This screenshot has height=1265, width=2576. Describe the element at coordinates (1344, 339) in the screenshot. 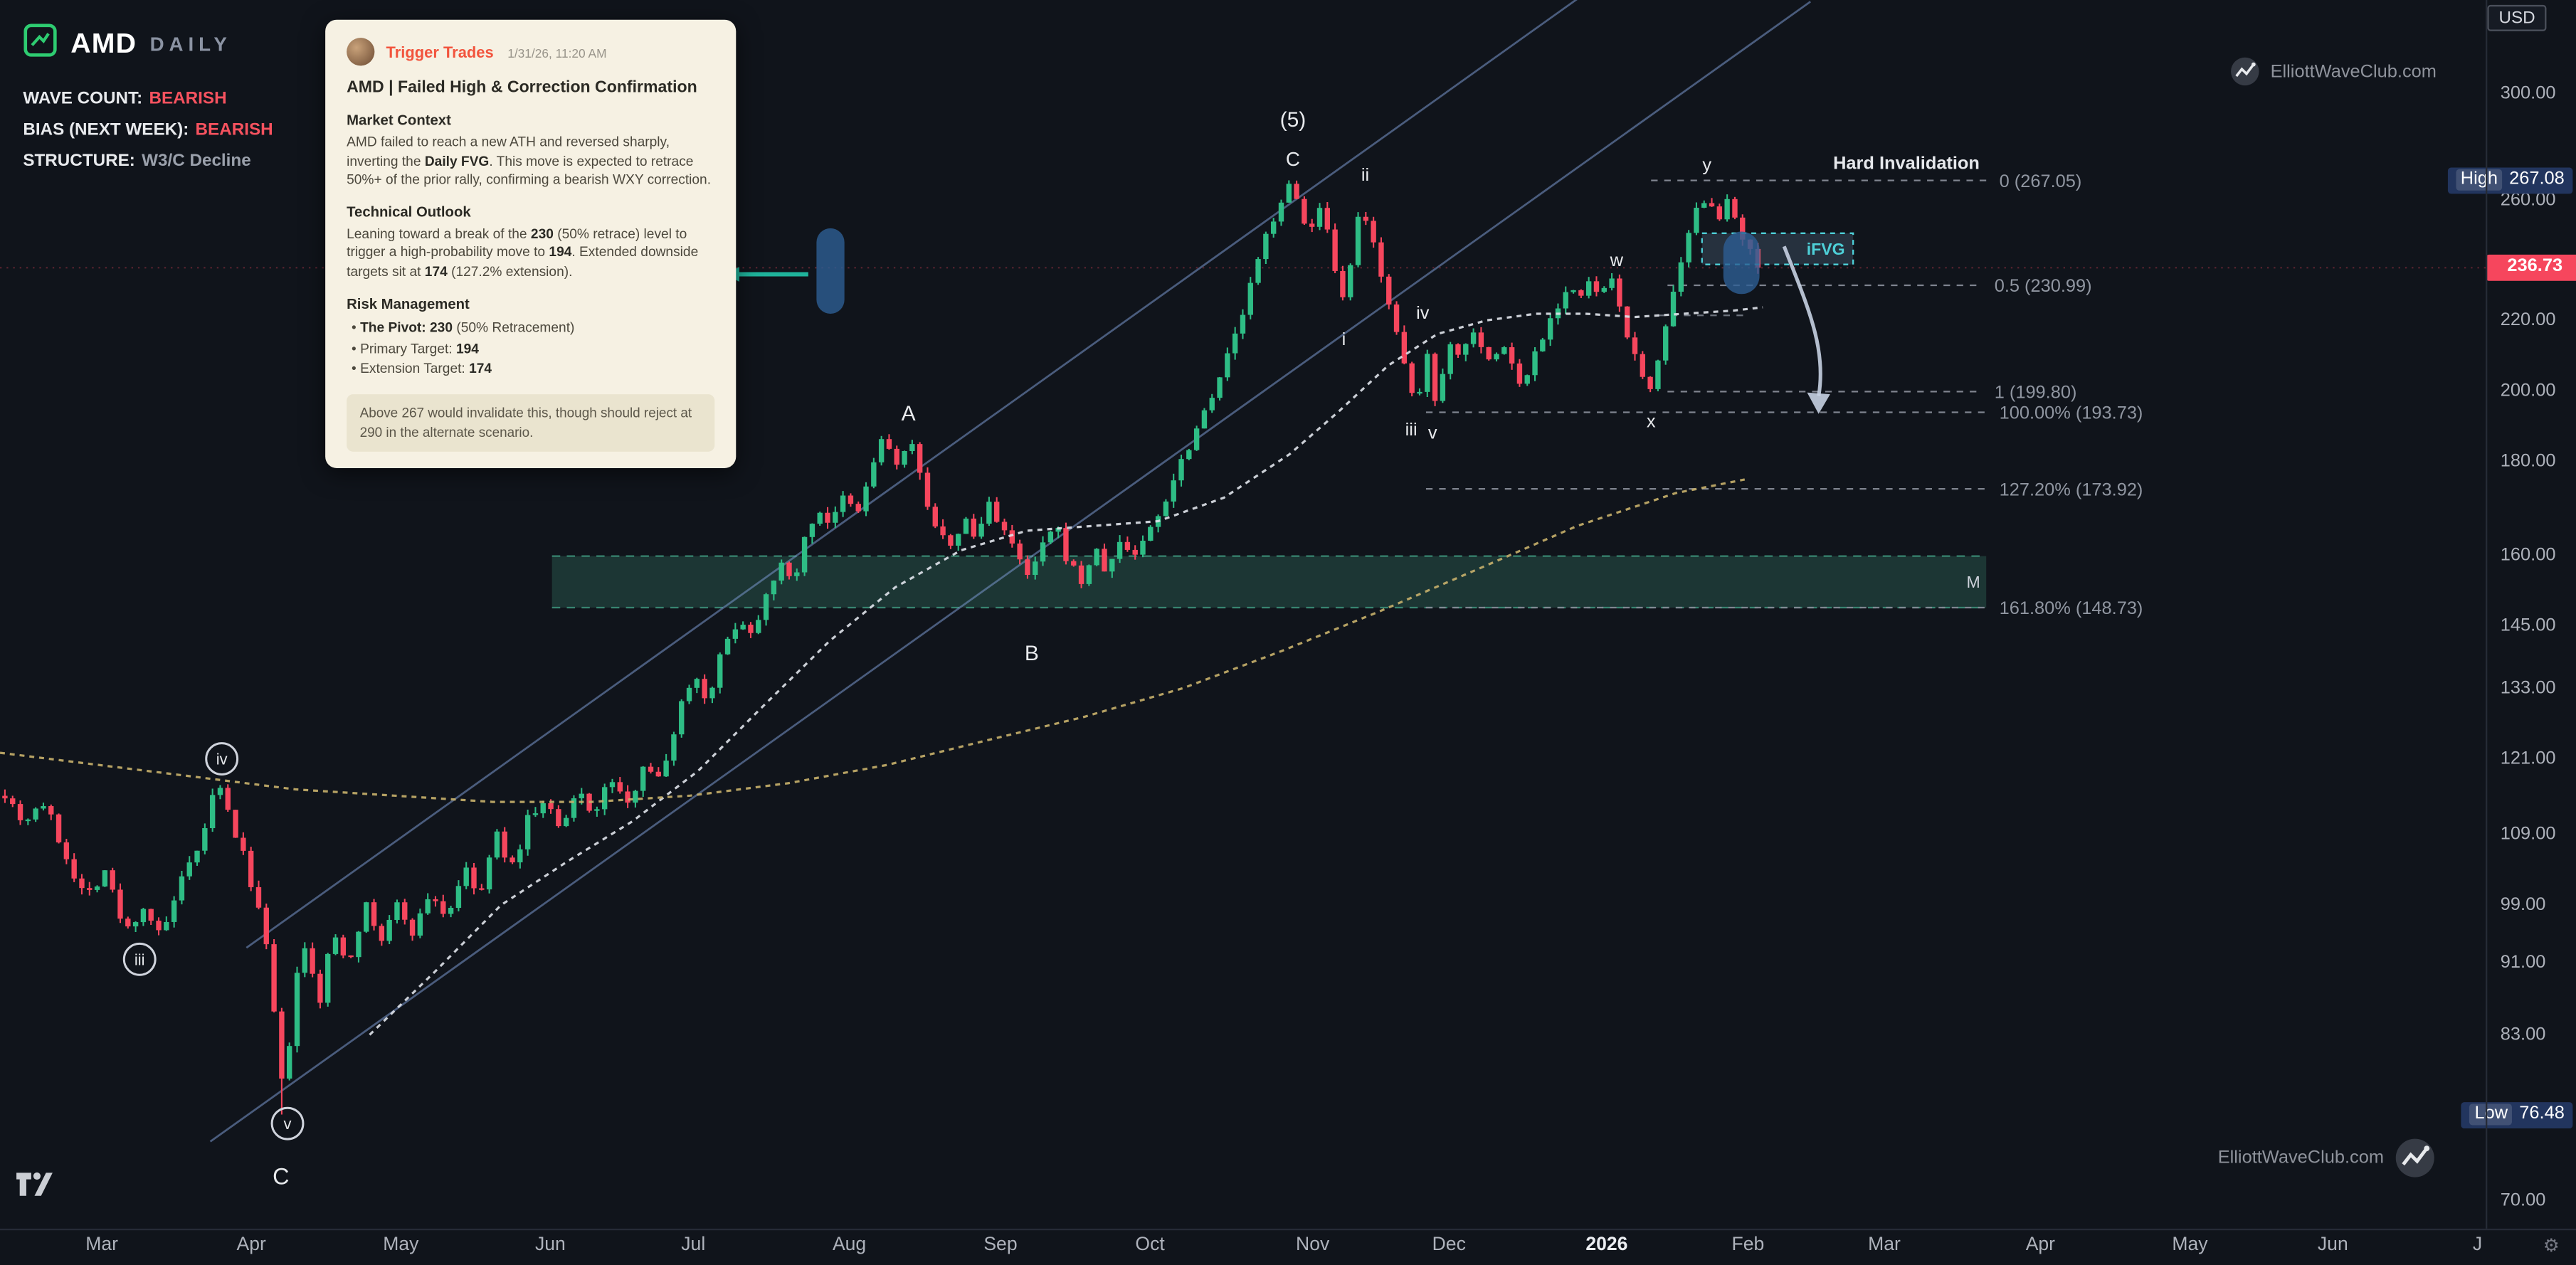

I see `wave-label: i` at that location.